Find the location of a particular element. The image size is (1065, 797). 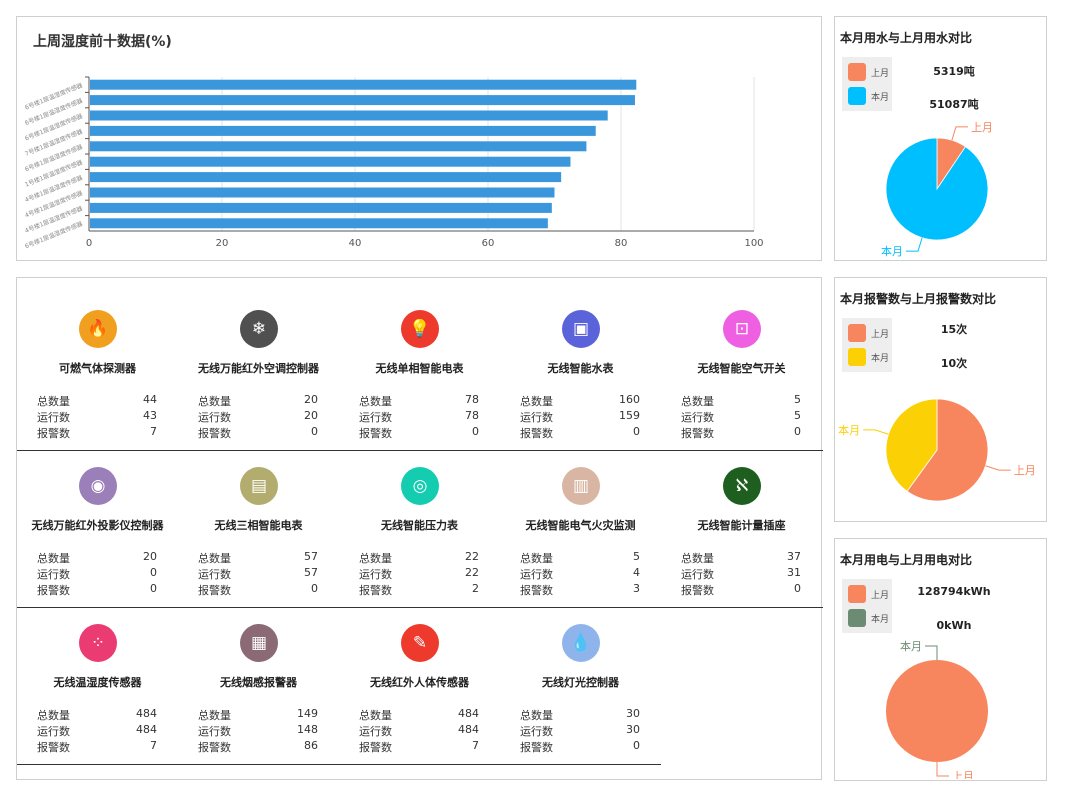

x-tick-label: 40 is located at coordinates (355, 243).